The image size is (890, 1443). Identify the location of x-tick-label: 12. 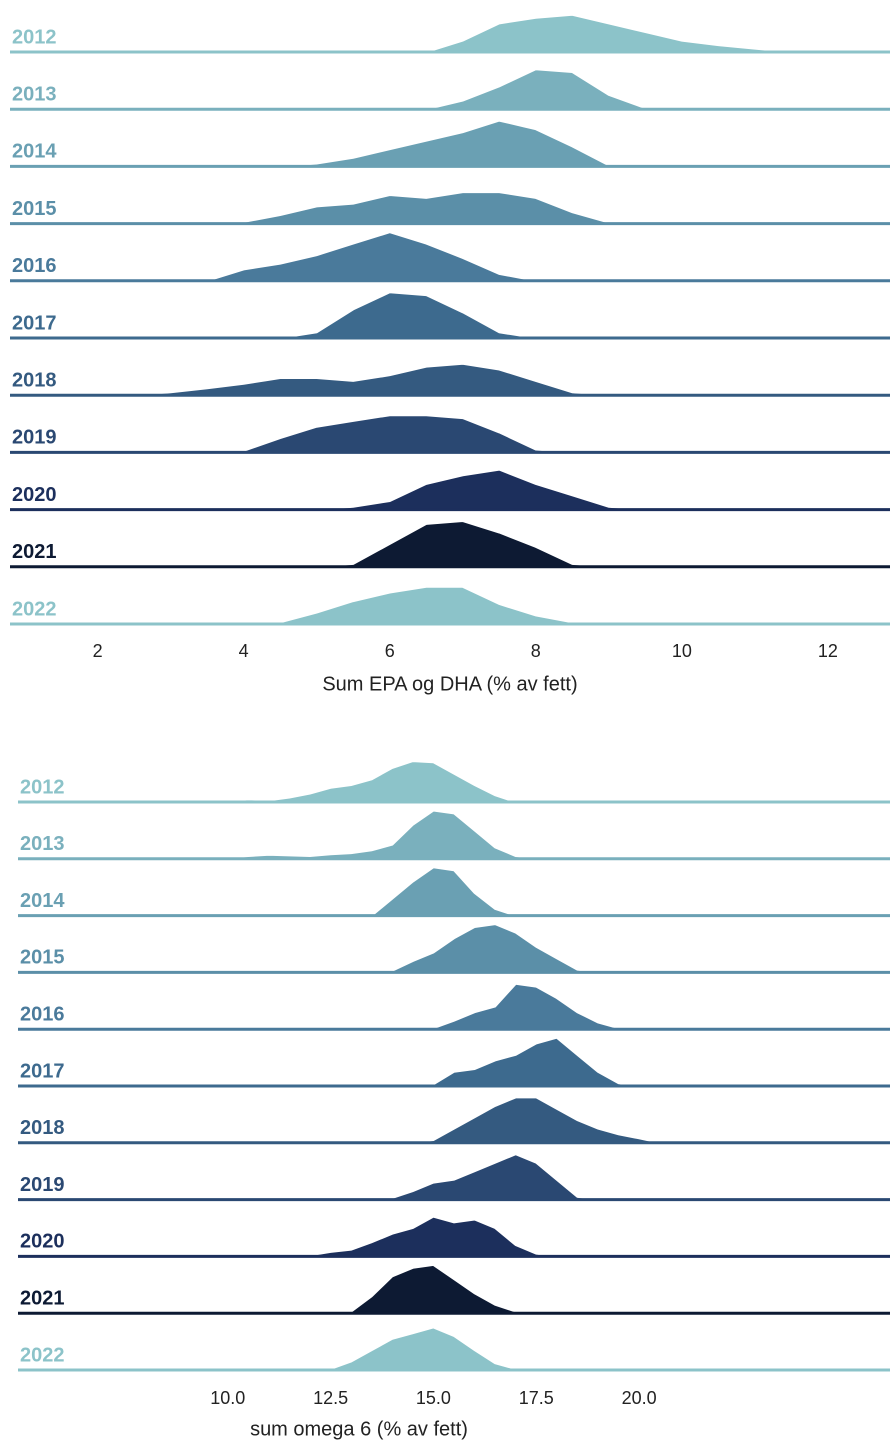
(828, 651).